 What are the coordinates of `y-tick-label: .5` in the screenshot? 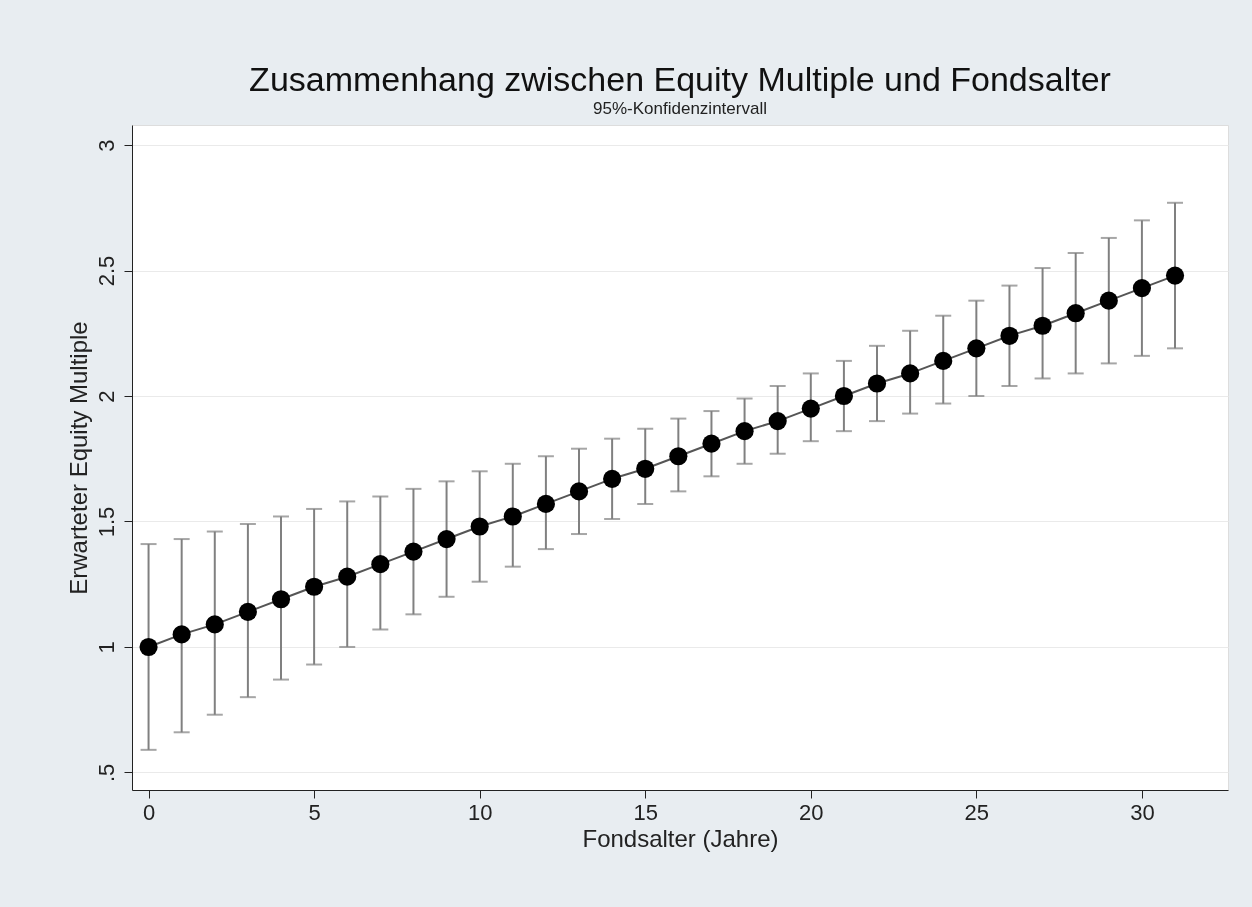 It's located at (106, 773).